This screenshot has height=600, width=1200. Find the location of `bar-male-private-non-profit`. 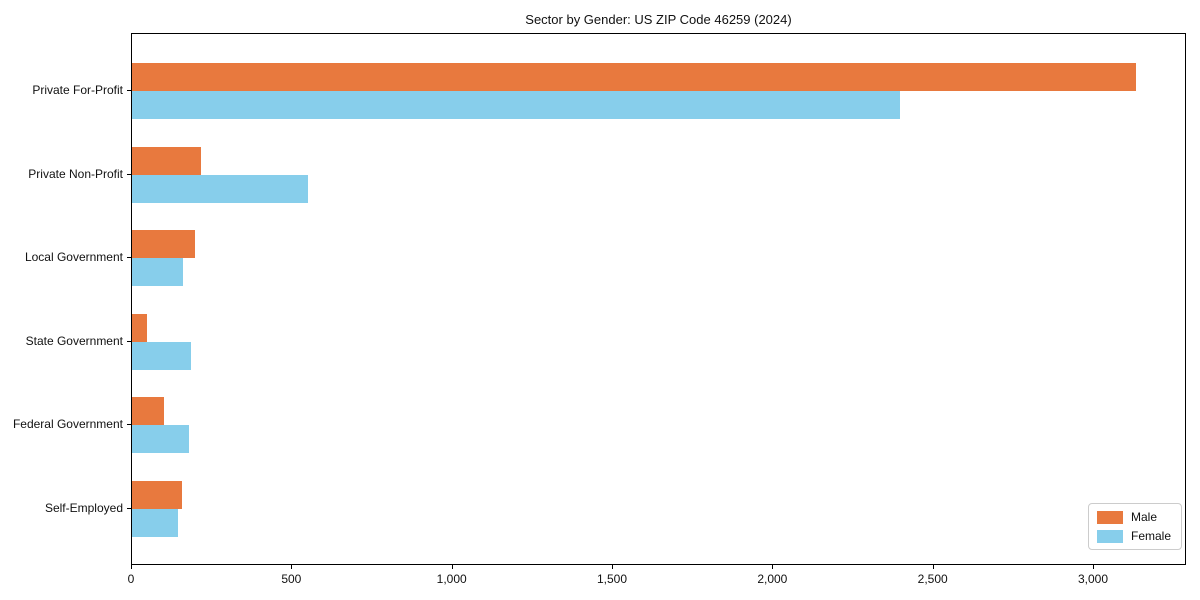

bar-male-private-non-profit is located at coordinates (166, 160).